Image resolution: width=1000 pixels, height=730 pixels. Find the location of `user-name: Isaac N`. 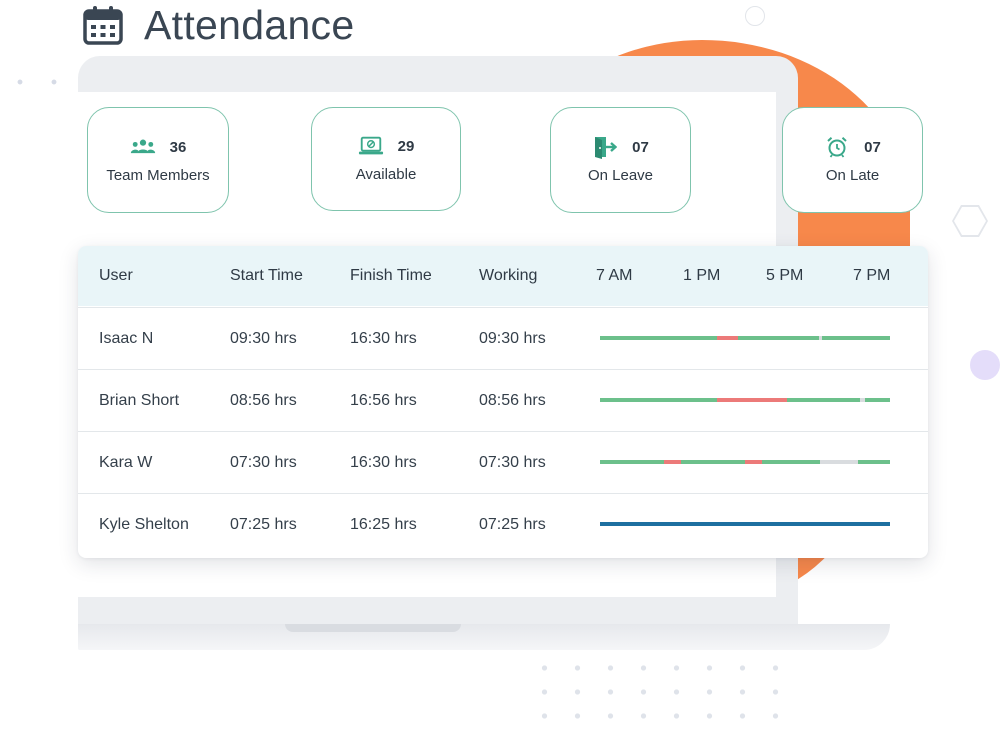

user-name: Isaac N is located at coordinates (126, 338).